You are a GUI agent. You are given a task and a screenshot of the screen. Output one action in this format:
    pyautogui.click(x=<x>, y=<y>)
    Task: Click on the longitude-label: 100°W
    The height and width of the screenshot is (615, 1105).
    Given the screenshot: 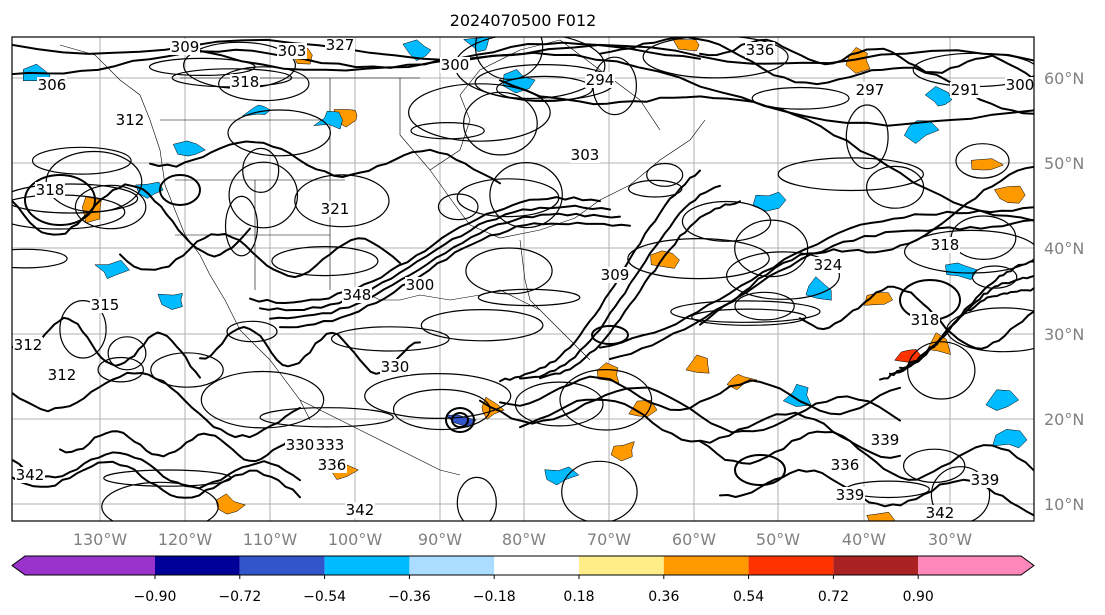 What is the action you would take?
    pyautogui.click(x=355, y=539)
    